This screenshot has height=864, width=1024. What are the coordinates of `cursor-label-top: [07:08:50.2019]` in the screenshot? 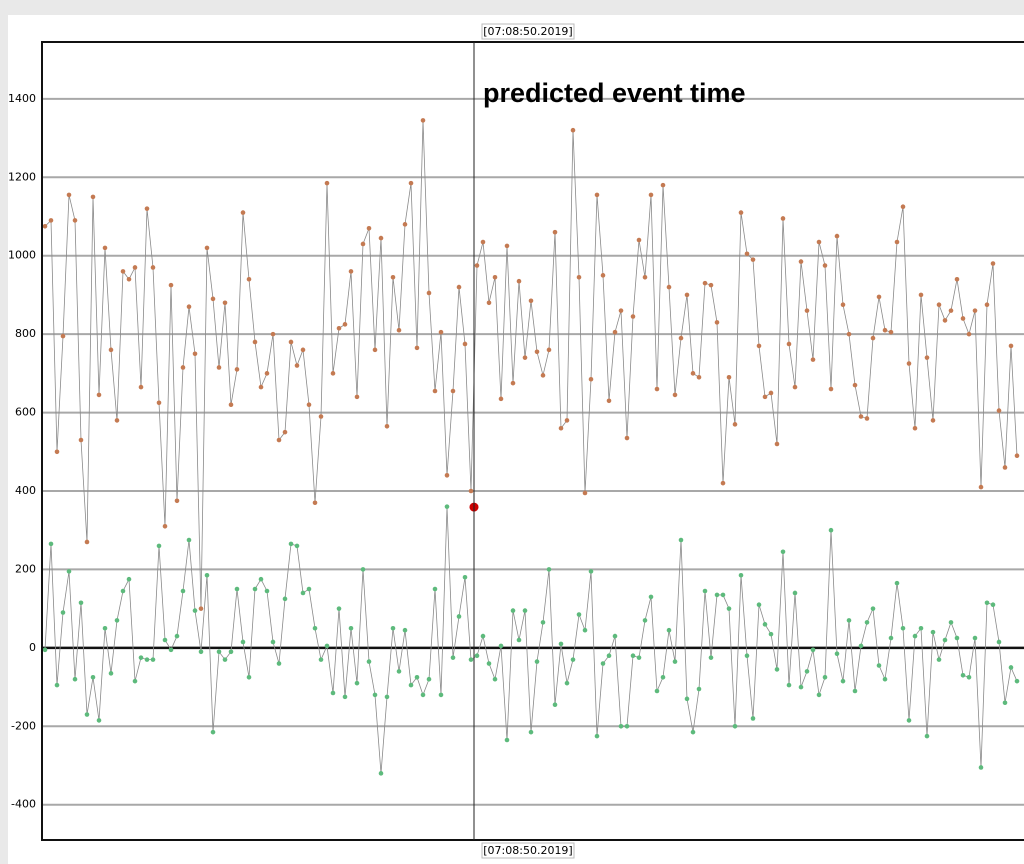 It's located at (527, 31).